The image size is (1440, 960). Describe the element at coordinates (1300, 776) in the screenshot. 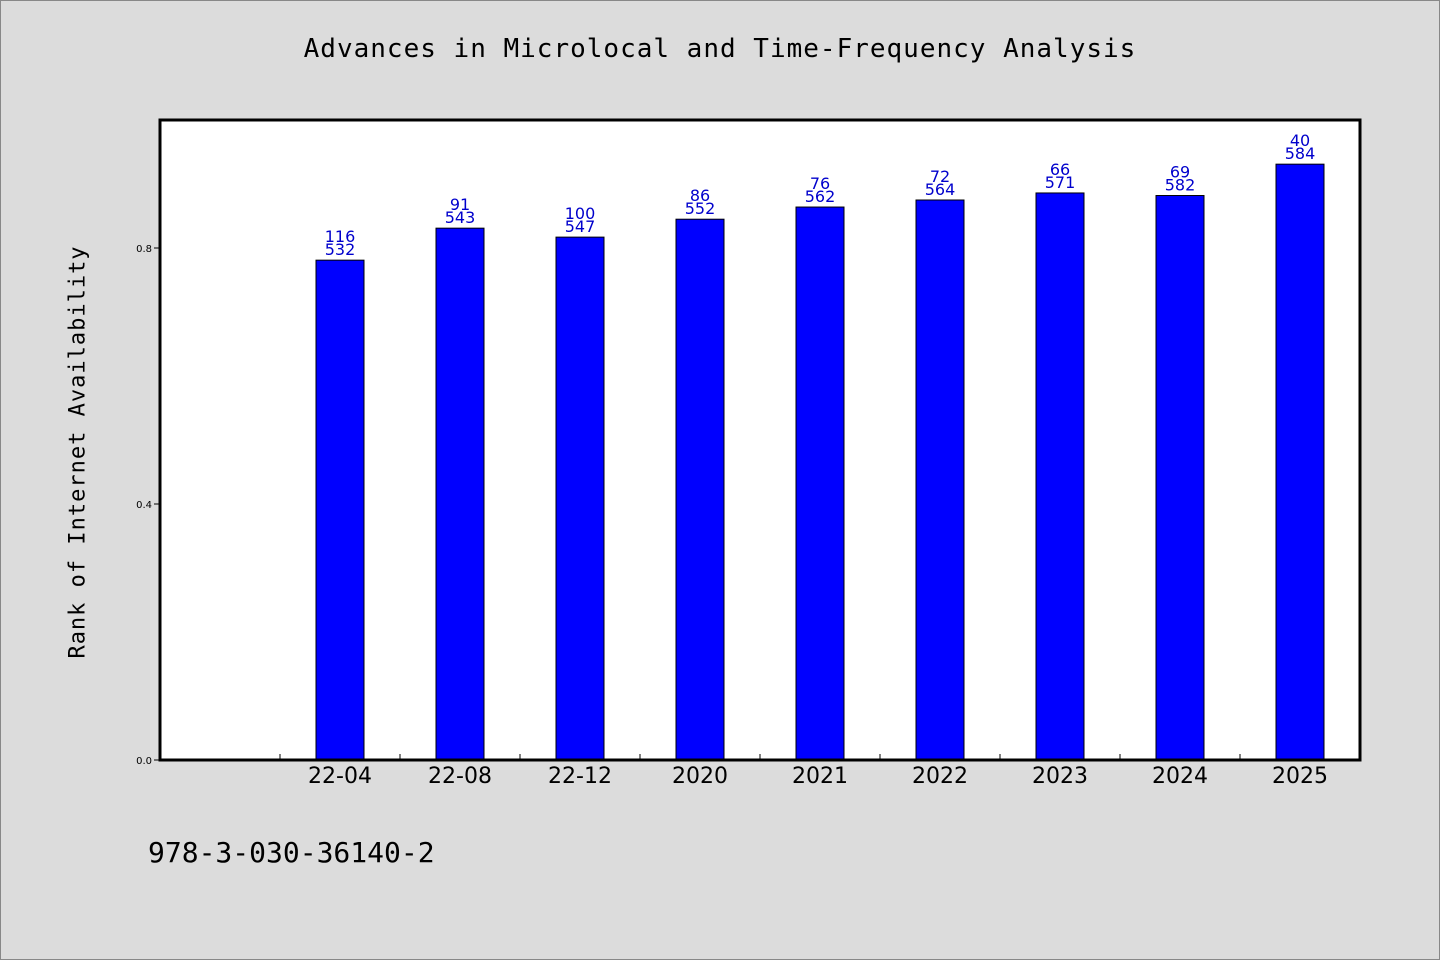

I see `x-tick-label-2025: 2025` at that location.